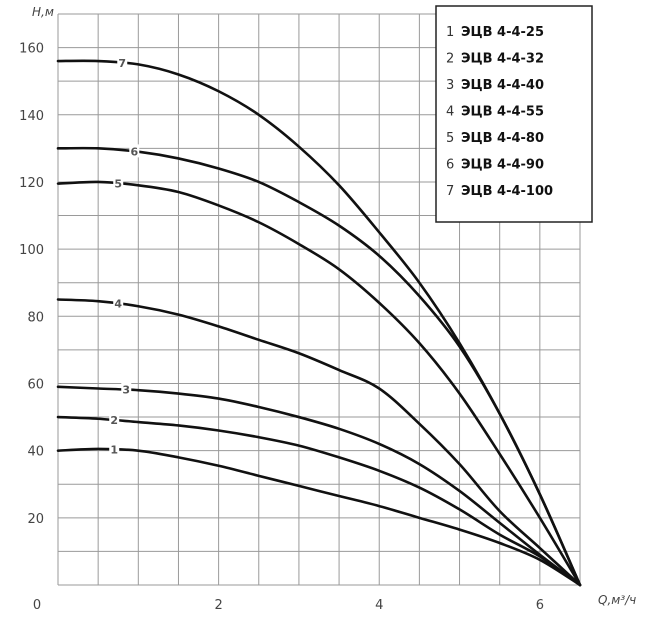 This screenshot has width=650, height=622. I want to click on legend-entry-number: 6, so click(450, 165).